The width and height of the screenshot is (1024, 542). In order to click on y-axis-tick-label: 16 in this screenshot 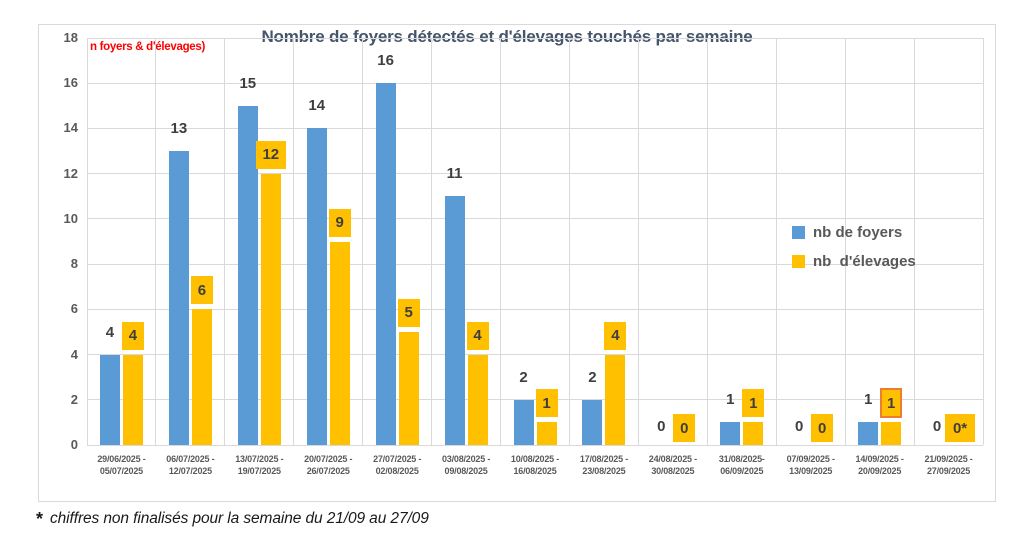, I will do `click(70, 83)`.